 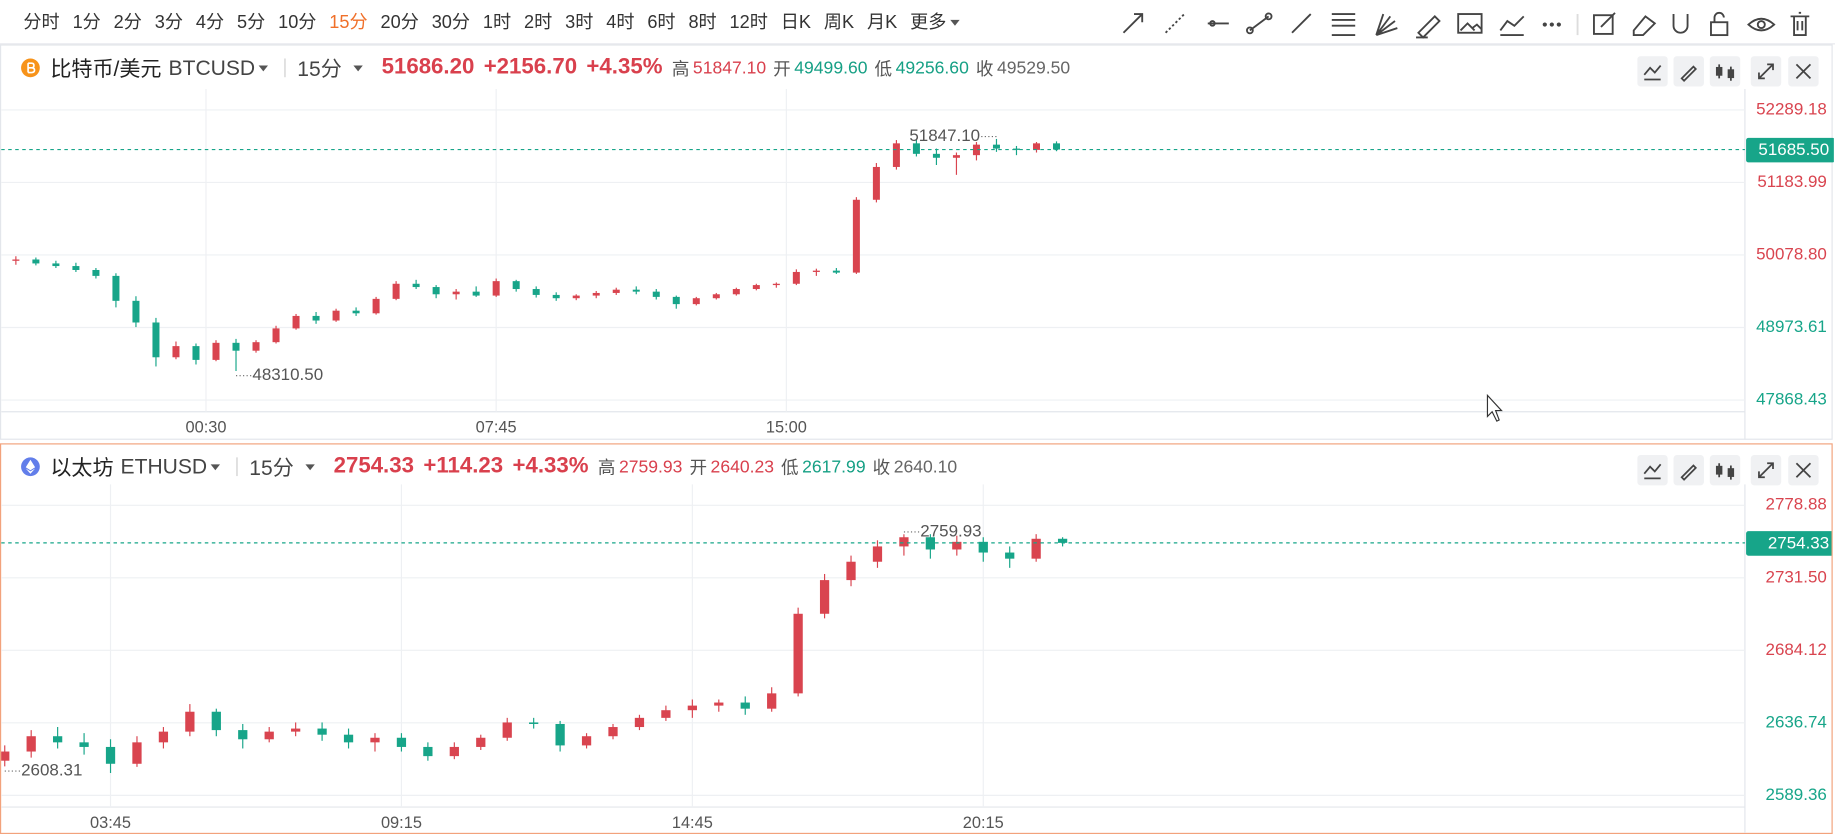 I want to click on tool-chart, so click(x=1512, y=26).